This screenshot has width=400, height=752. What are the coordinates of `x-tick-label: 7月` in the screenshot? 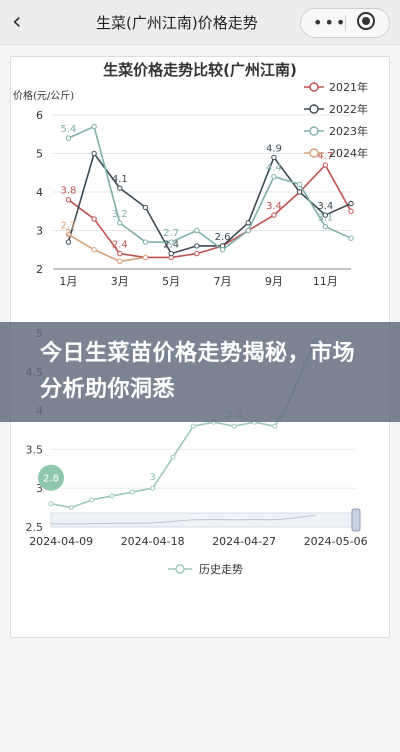 It's located at (223, 281).